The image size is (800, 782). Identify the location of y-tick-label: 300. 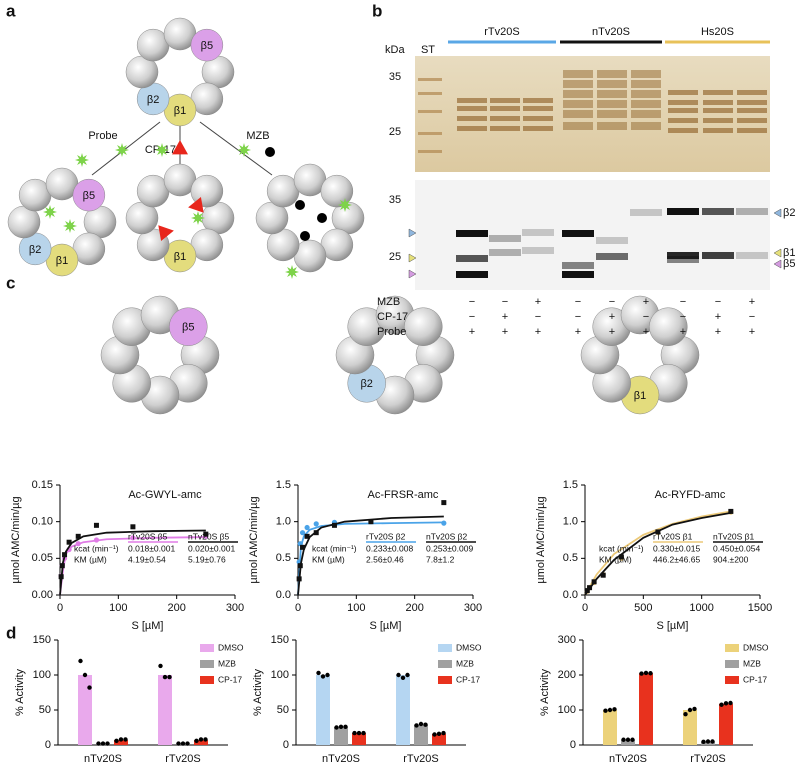
(567, 640).